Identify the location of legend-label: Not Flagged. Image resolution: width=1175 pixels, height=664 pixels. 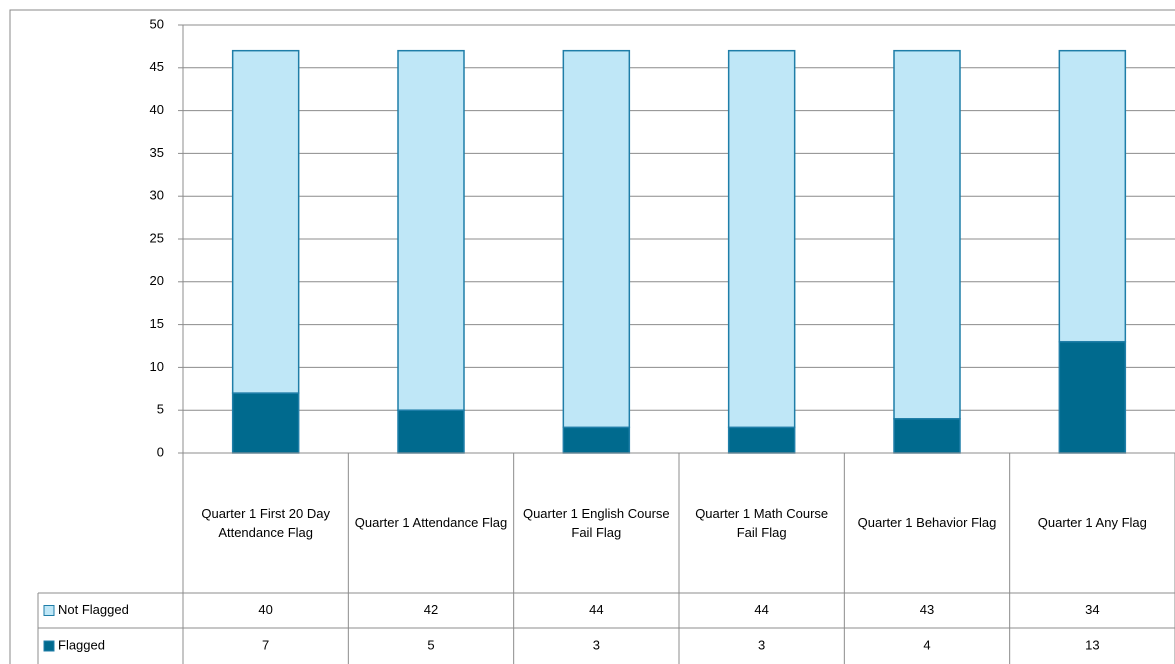
(93, 609).